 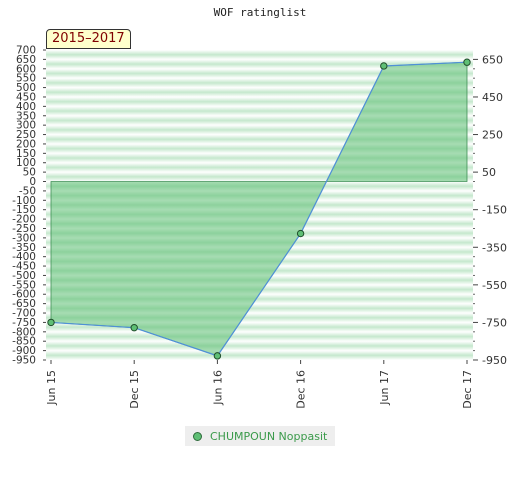 I want to click on left-axis-tick-label: 0, so click(x=32, y=182).